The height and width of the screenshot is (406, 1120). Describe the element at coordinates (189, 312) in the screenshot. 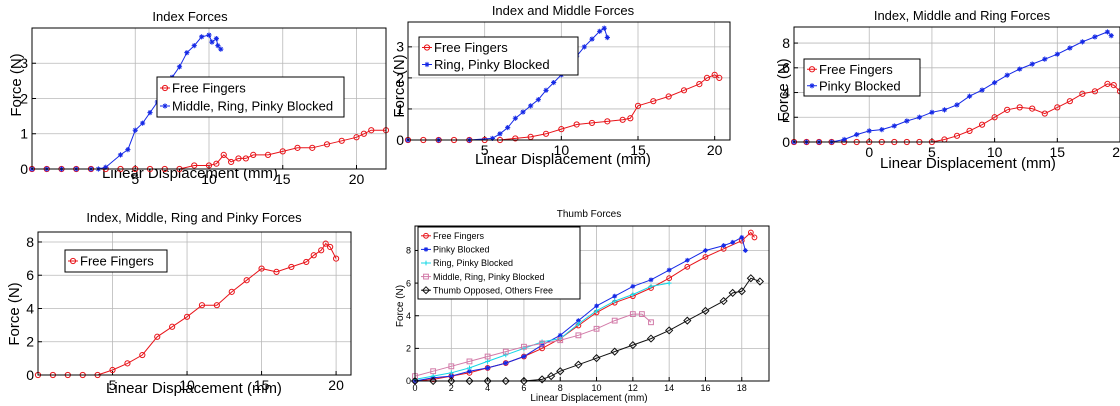

I see `plot-area: 5 10 15 20 0 2 4 6 8 Free Fingers` at that location.